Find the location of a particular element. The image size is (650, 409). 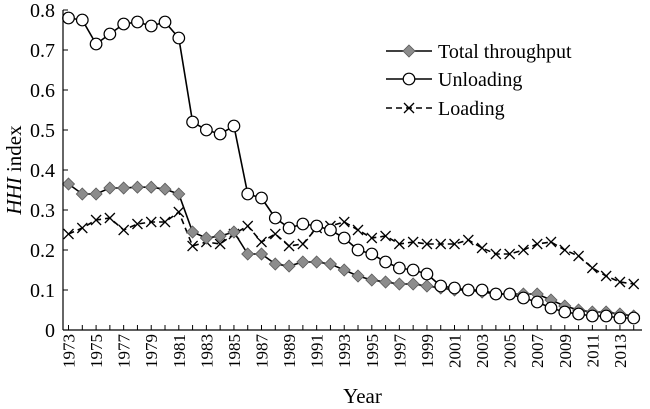

x-tick-label: 2005 is located at coordinates (510, 351).